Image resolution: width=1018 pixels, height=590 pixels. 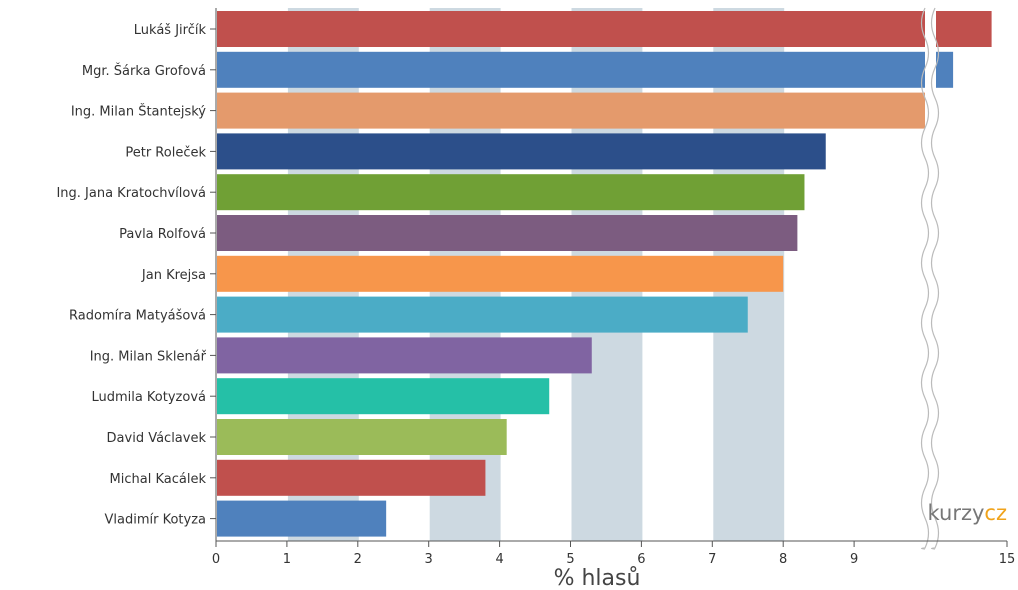 What do you see at coordinates (148, 356) in the screenshot?
I see `category-label: Ing. Milan Sklenář` at bounding box center [148, 356].